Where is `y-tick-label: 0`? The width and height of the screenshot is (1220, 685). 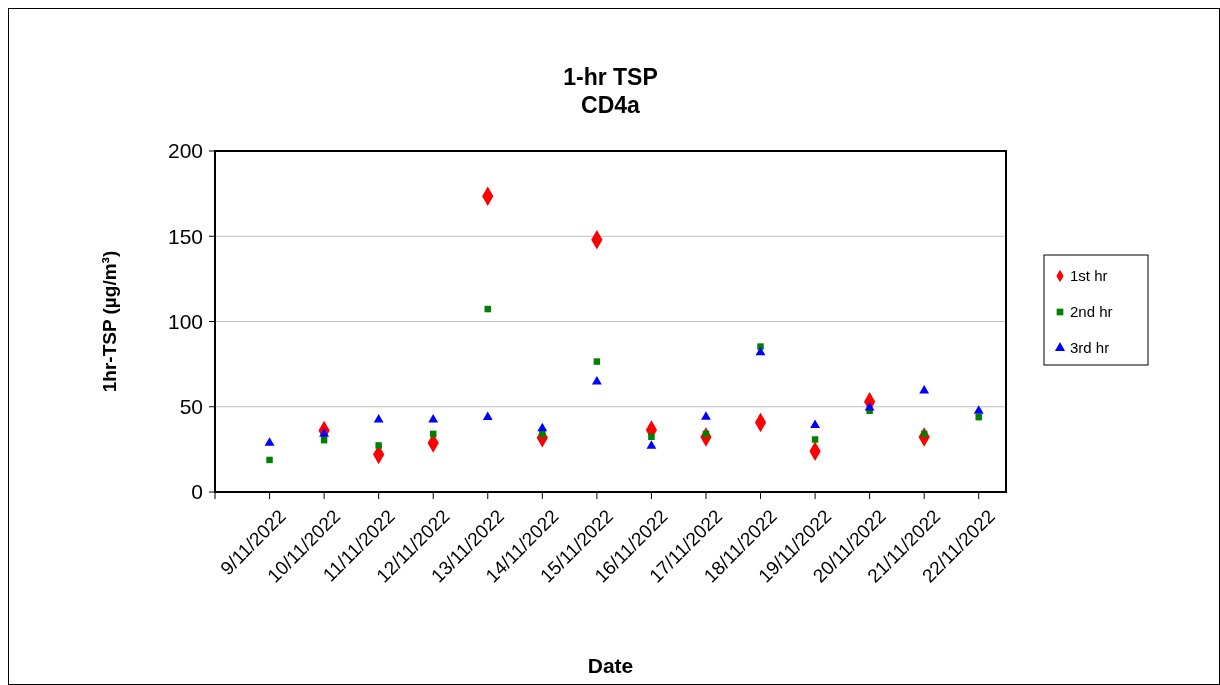 y-tick-label: 0 is located at coordinates (197, 492).